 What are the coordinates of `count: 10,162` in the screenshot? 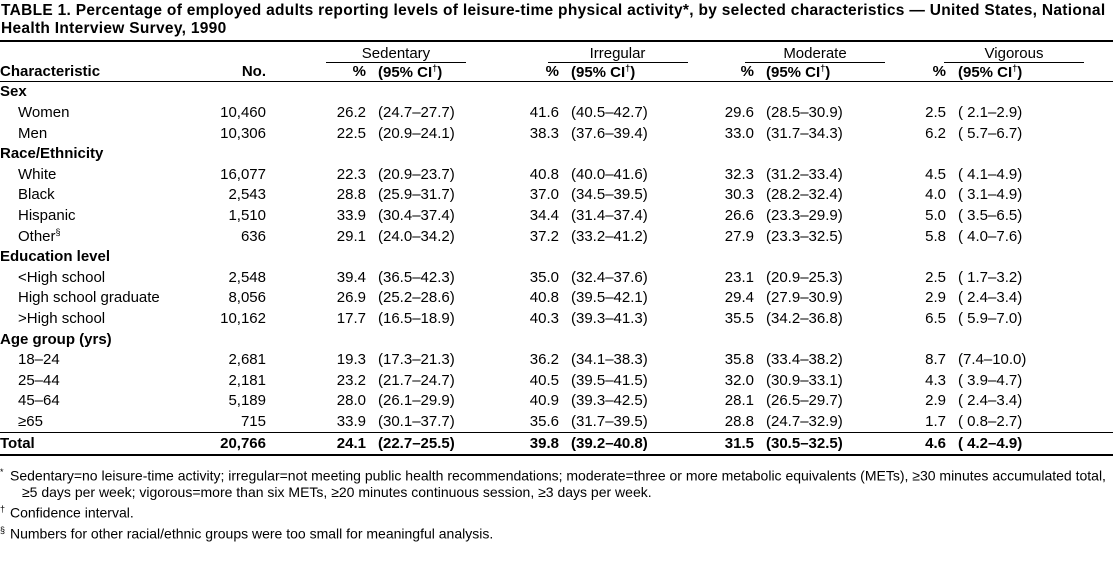 It's located at (243, 318).